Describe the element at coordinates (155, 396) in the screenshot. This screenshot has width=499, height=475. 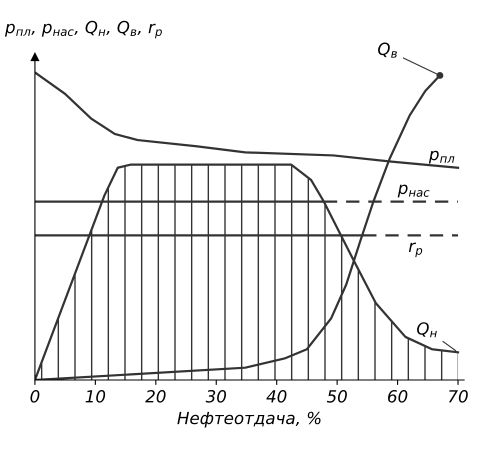
I see `x-tick-label: 20` at that location.